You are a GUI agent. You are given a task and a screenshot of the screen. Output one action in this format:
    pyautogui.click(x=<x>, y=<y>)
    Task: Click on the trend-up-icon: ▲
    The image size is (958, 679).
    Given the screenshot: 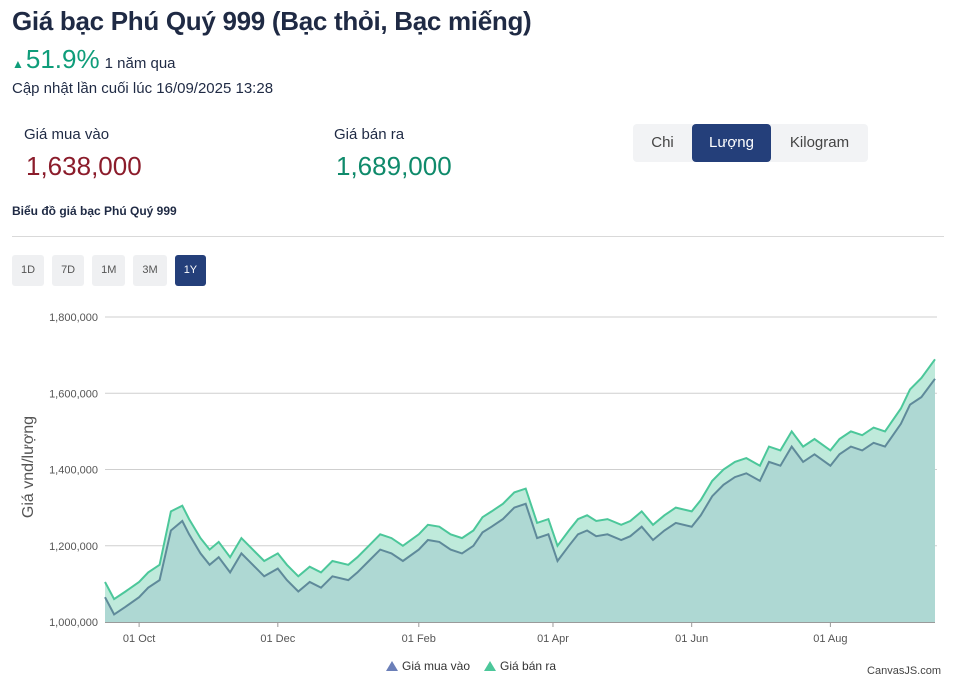 What is the action you would take?
    pyautogui.click(x=18, y=64)
    